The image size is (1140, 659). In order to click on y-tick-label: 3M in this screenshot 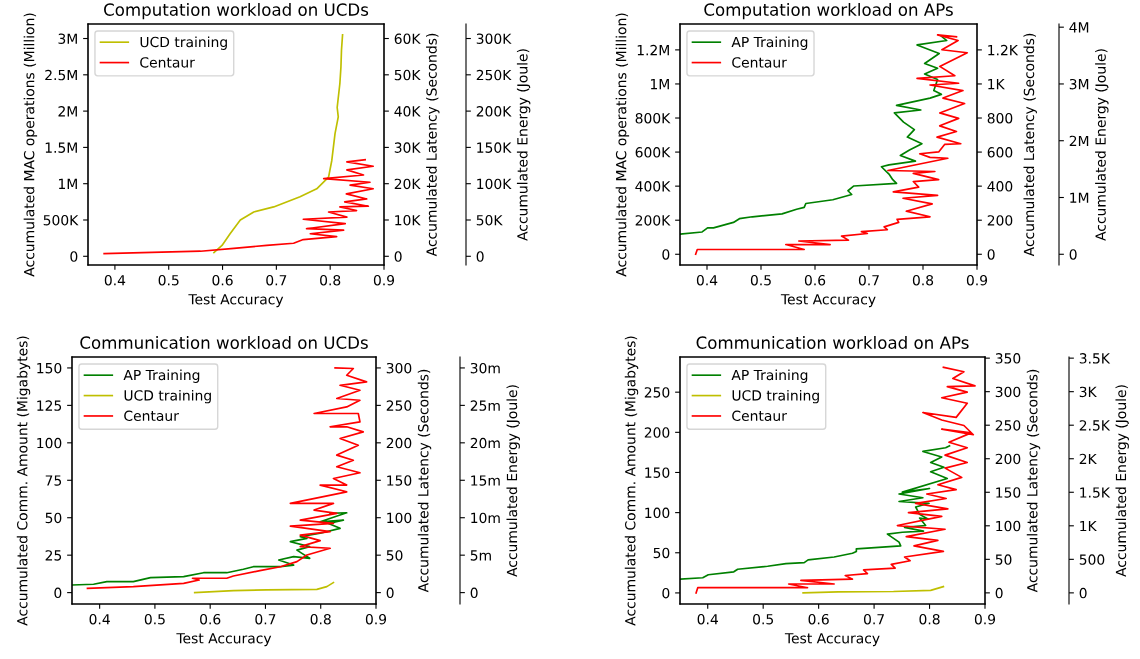, I will do `click(67, 38)`.